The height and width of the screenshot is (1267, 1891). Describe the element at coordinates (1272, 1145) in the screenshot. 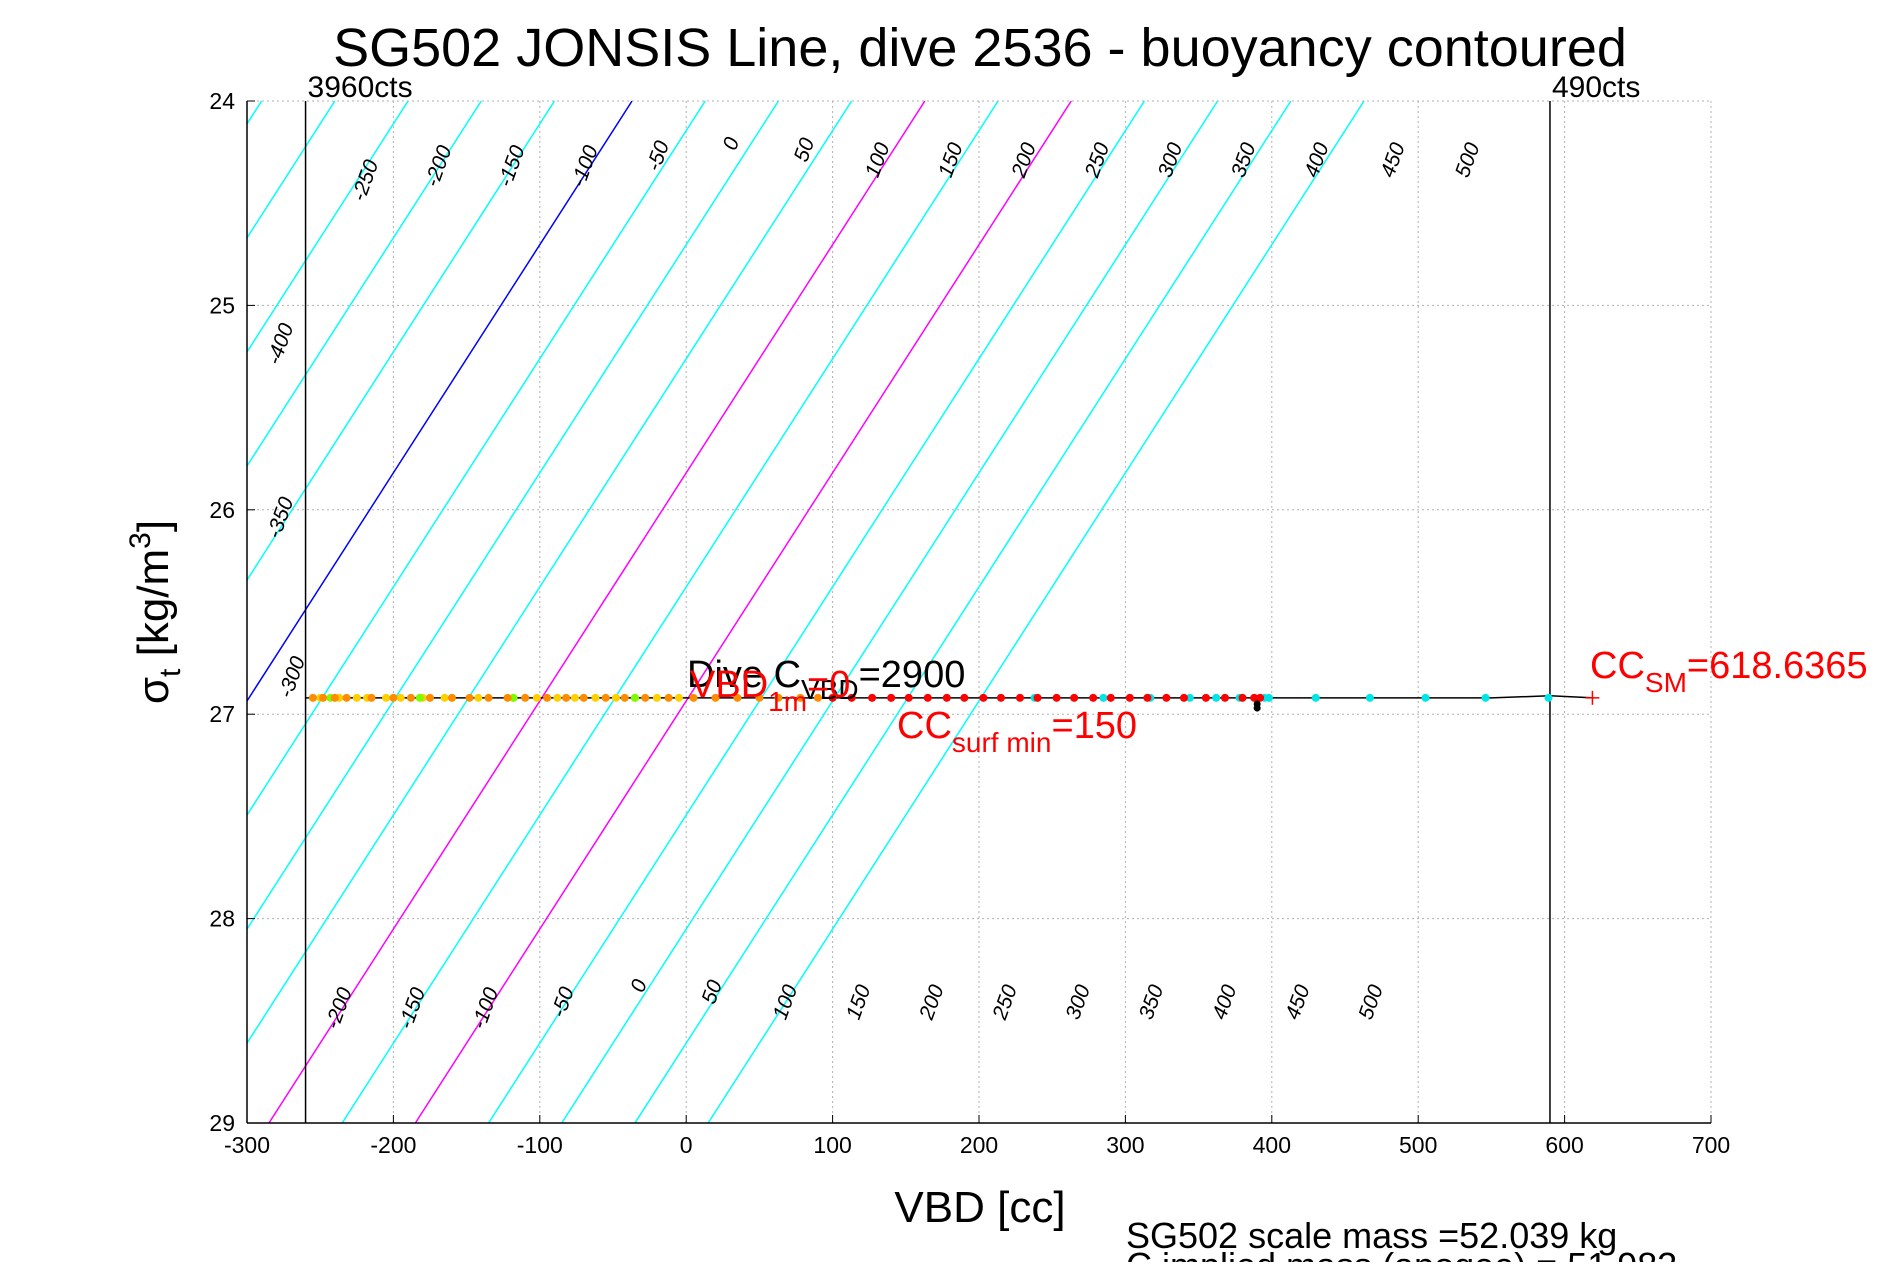

I see `x-tick-label: 400` at that location.